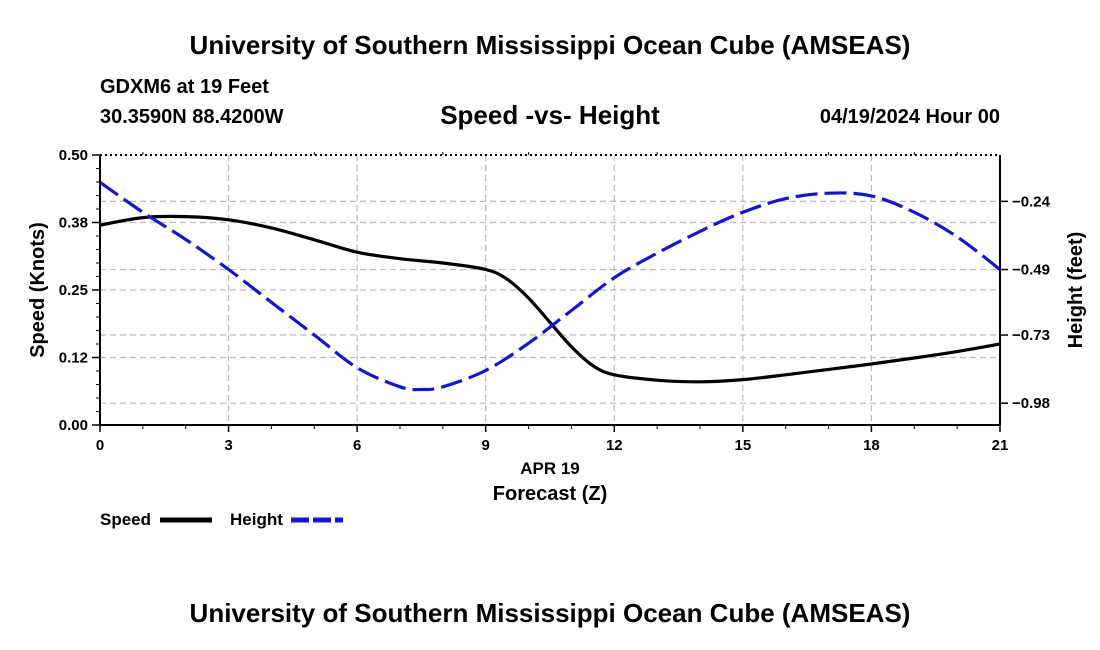 Image resolution: width=1100 pixels, height=650 pixels. What do you see at coordinates (1031, 270) in the screenshot?
I see `y2-tick-label: −0.49` at bounding box center [1031, 270].